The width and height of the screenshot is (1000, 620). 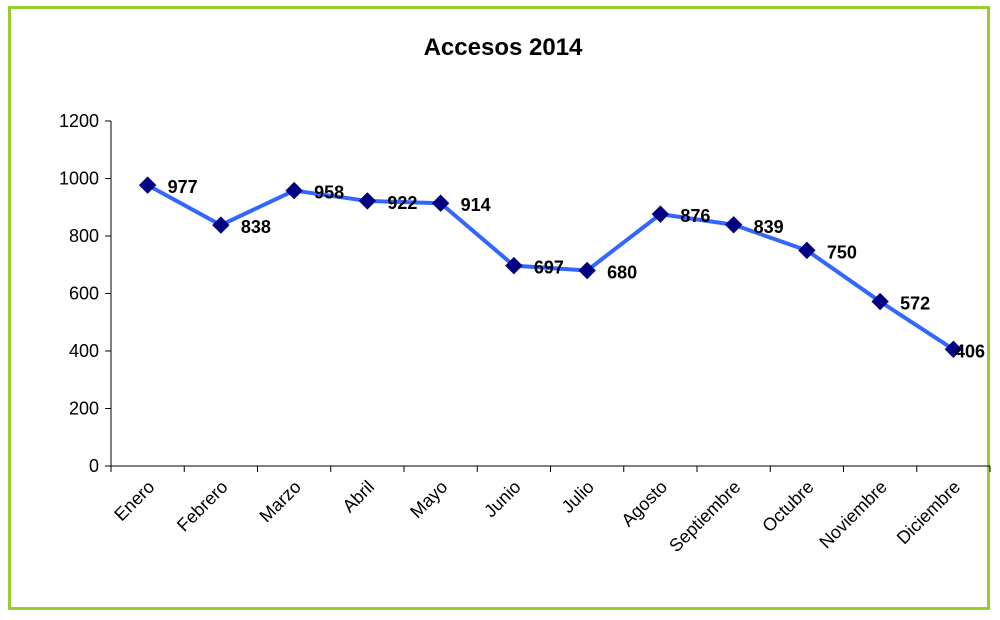 What do you see at coordinates (79, 121) in the screenshot?
I see `y-tick-label: 1200` at bounding box center [79, 121].